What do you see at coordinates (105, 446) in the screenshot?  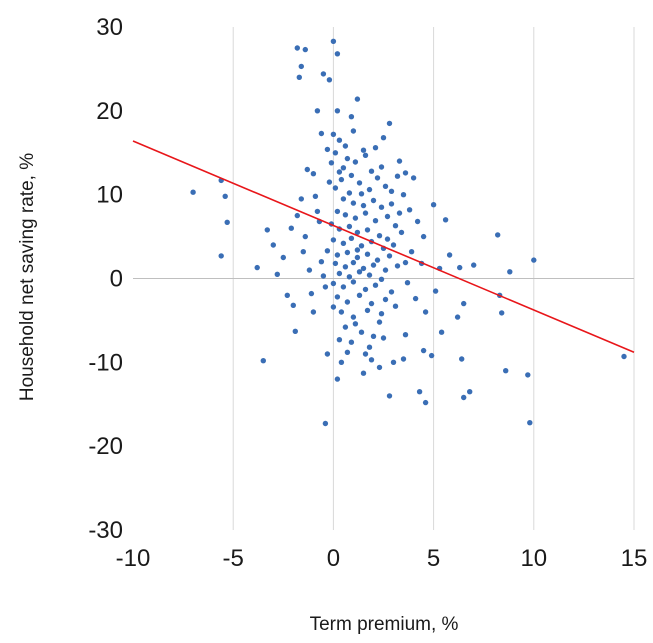 I see `y-tick-label: -20` at bounding box center [105, 446].